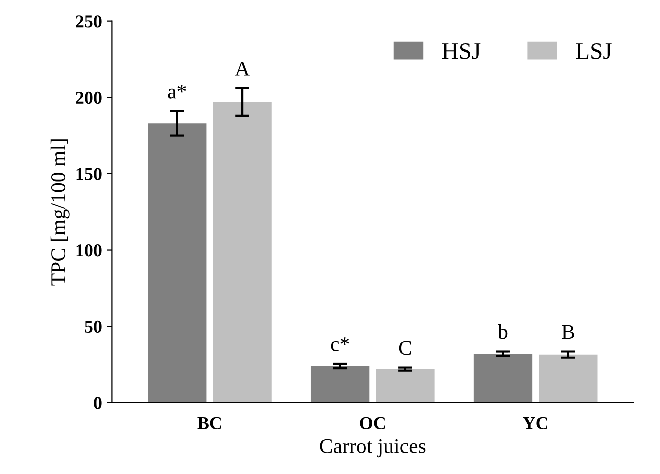 The width and height of the screenshot is (660, 474). I want to click on y-axis-title: TPC [mg/100 ml], so click(60, 213).